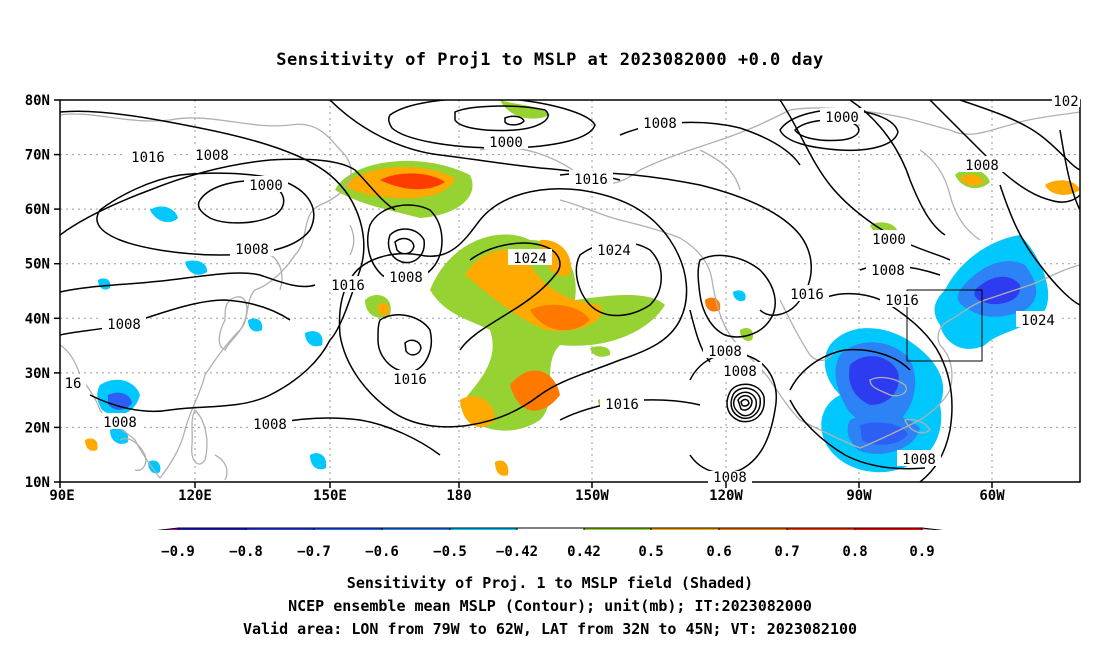 The image size is (1100, 650). What do you see at coordinates (246, 552) in the screenshot?
I see `colorbar-label: −0.8` at bounding box center [246, 552].